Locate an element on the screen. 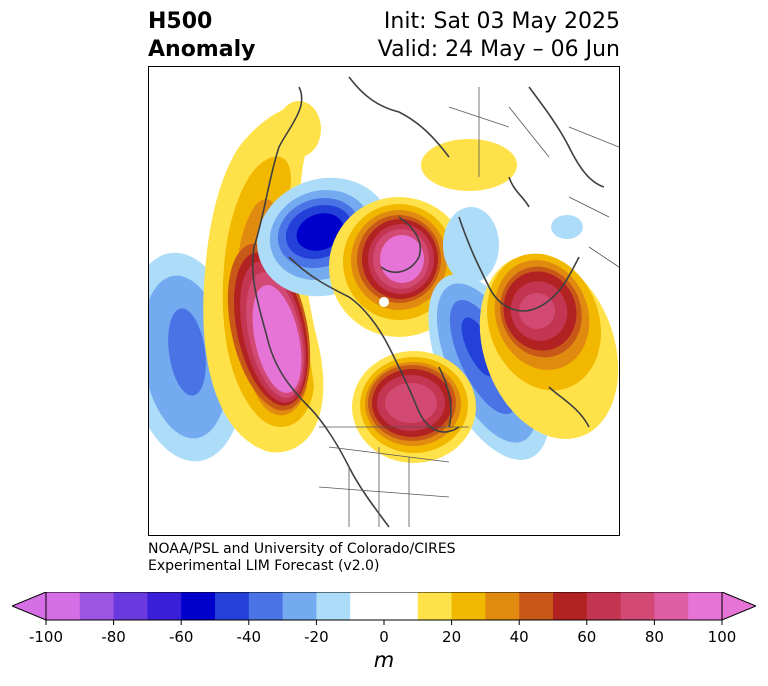  map-subtitle: Anomaly is located at coordinates (202, 49).